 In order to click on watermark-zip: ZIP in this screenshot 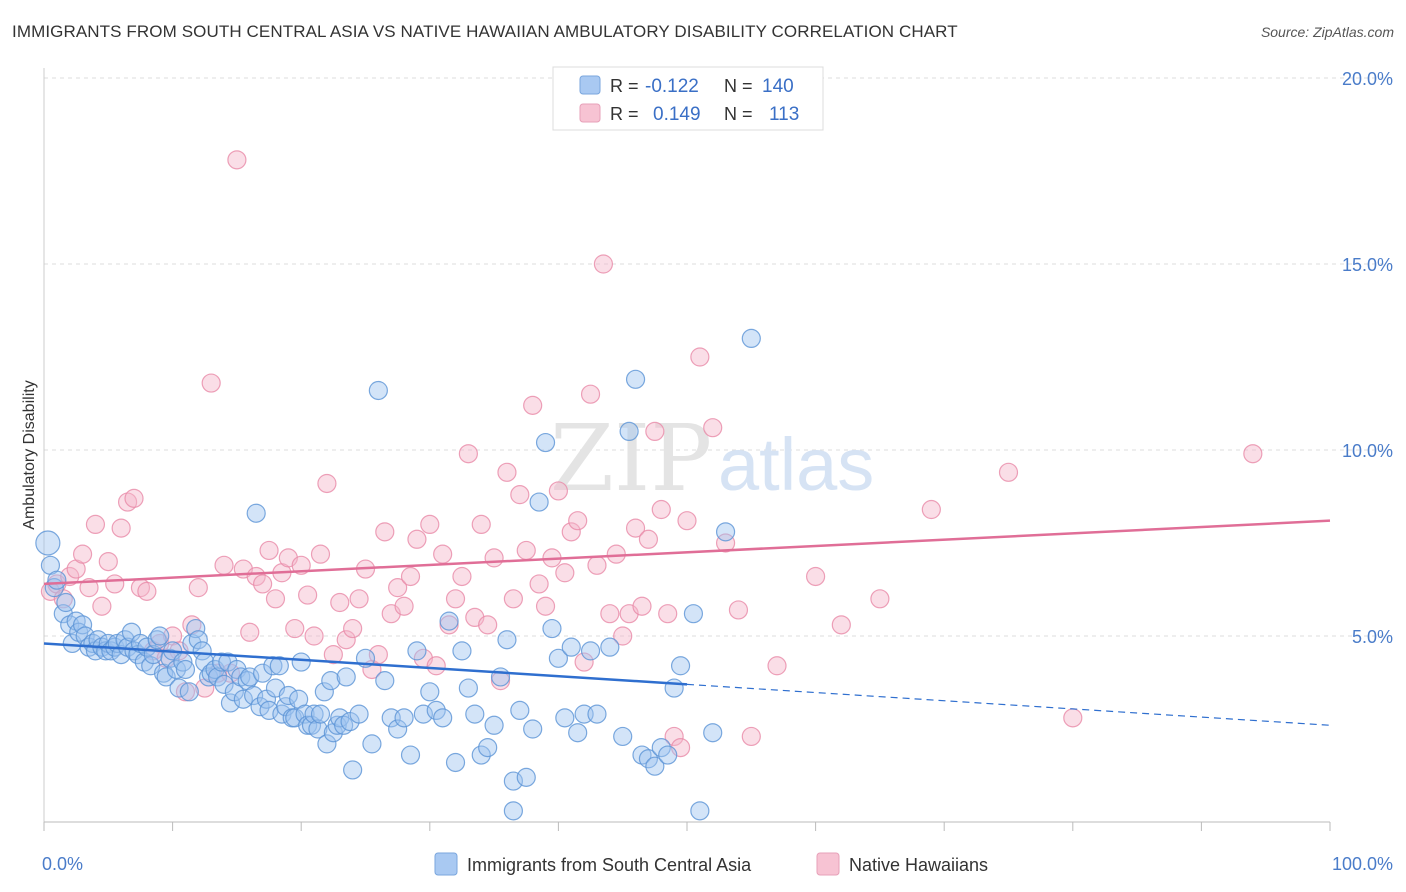, I will do `click(631, 458)`.